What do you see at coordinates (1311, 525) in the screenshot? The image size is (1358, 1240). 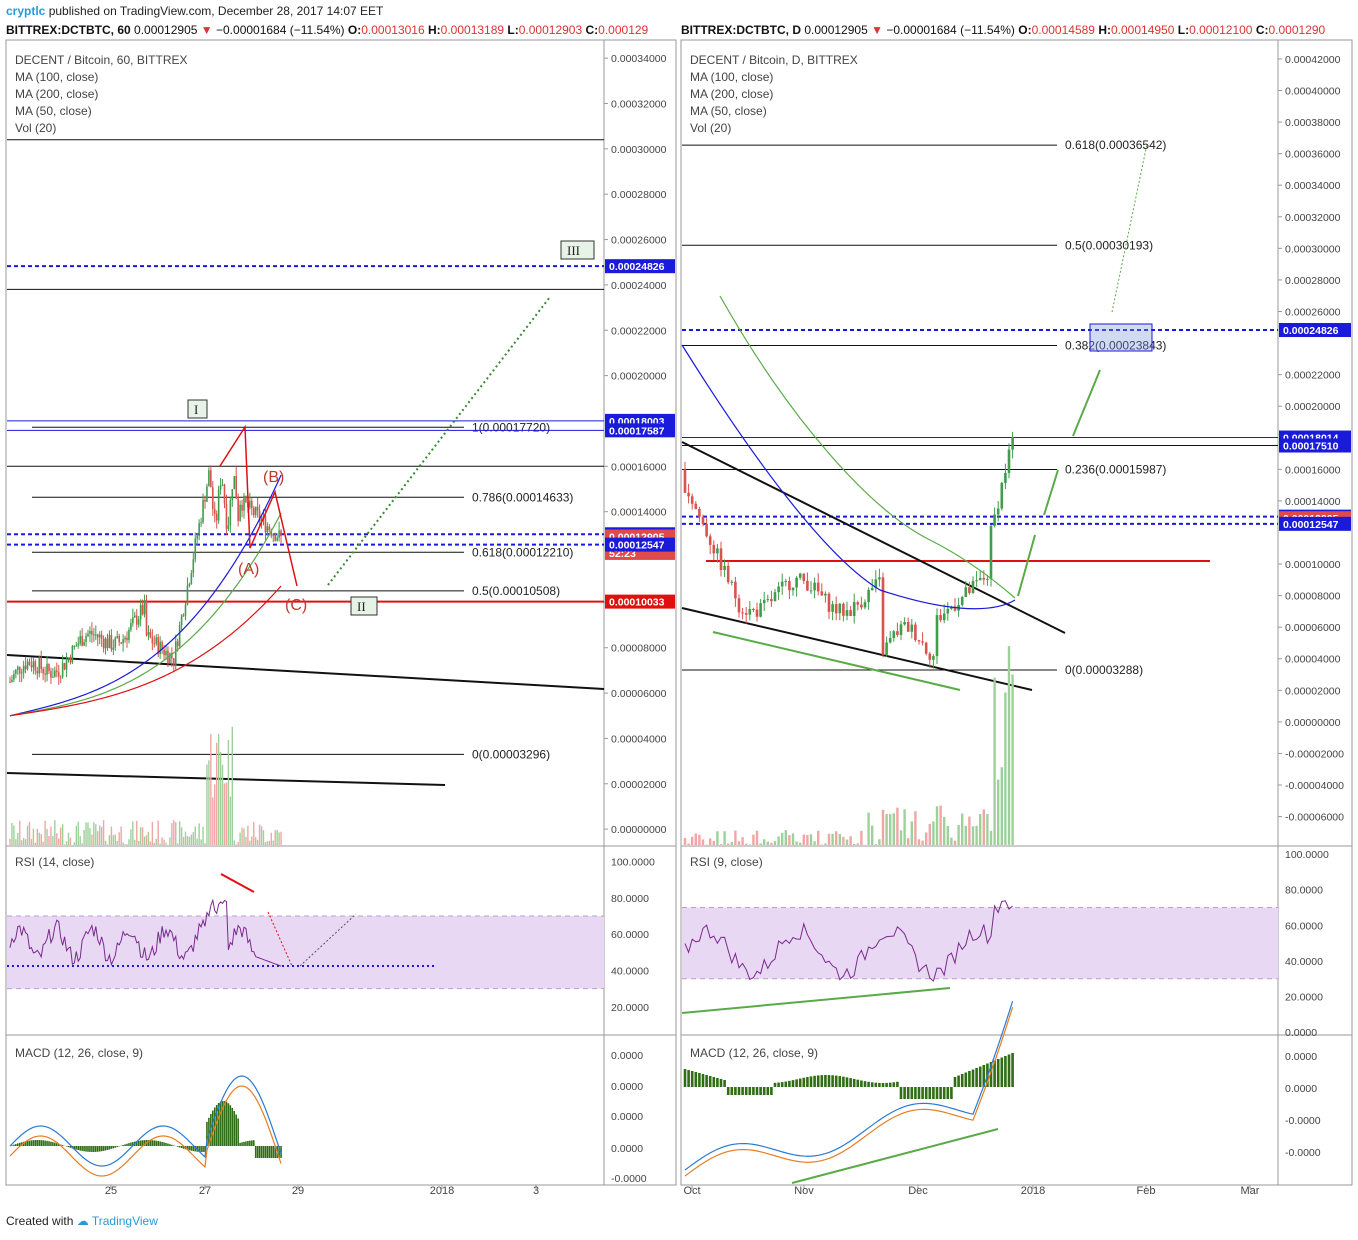 I see `price-tag-label: 0.00012547` at bounding box center [1311, 525].